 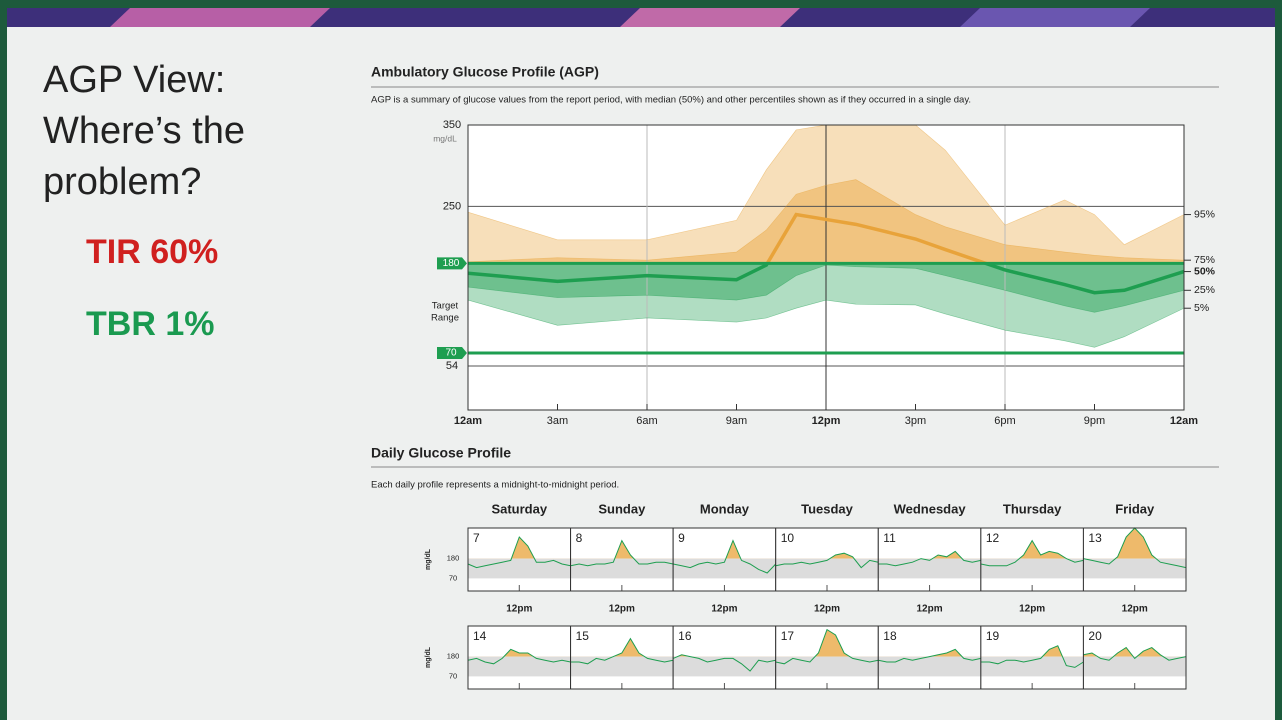 I want to click on weekday-label: Saturday, so click(x=519, y=508).